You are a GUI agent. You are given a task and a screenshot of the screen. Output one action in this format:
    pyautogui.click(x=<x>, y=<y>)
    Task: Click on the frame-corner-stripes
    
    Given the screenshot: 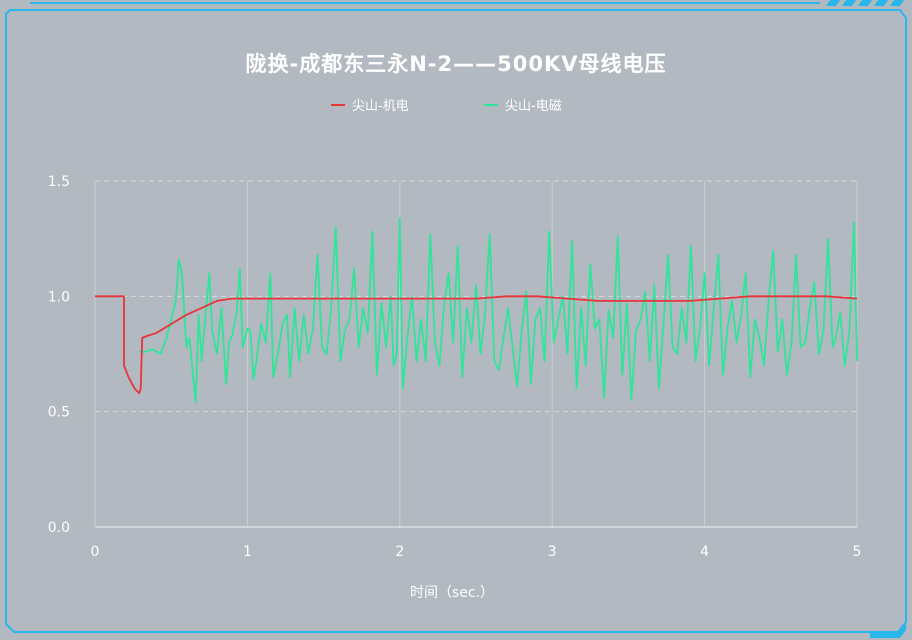 What is the action you would take?
    pyautogui.click(x=865, y=3)
    